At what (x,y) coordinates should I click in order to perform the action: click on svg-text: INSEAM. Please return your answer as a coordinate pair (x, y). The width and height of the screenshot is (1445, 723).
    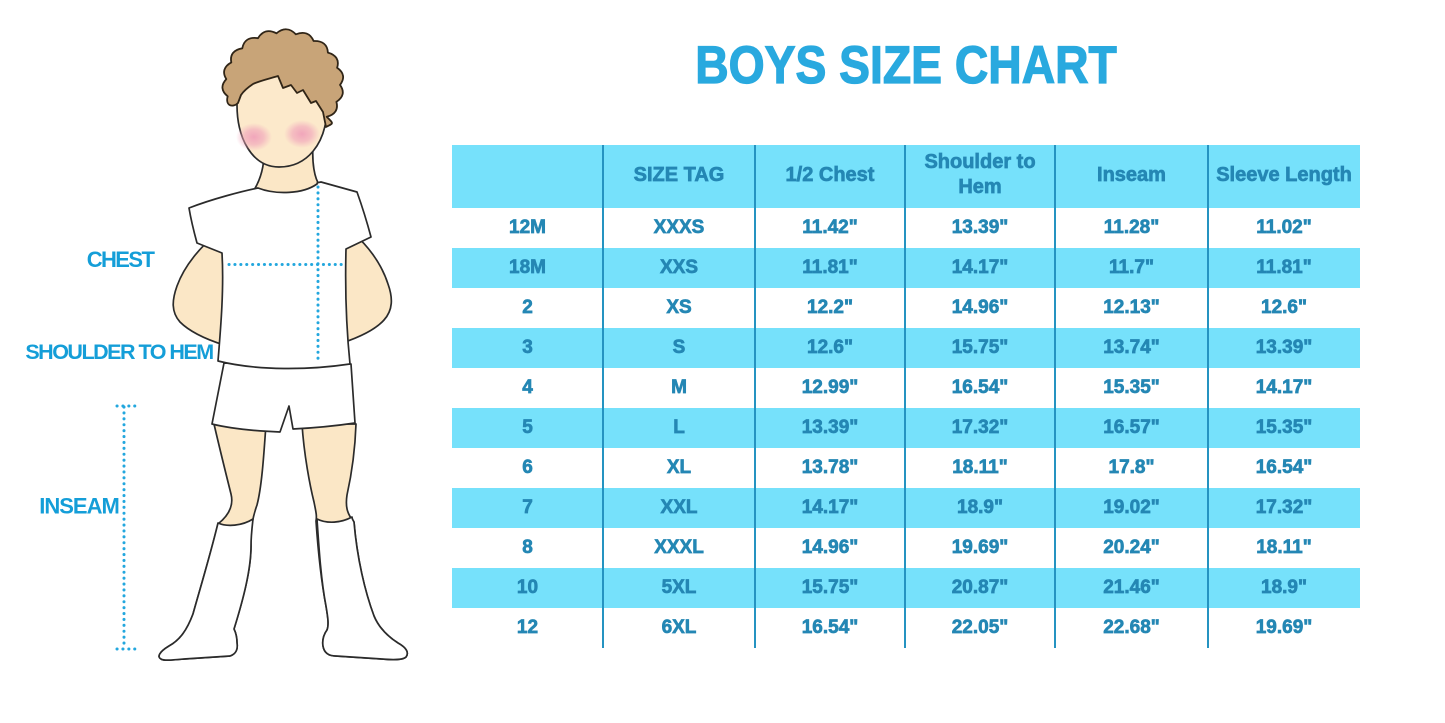
    Looking at the image, I should click on (79, 506).